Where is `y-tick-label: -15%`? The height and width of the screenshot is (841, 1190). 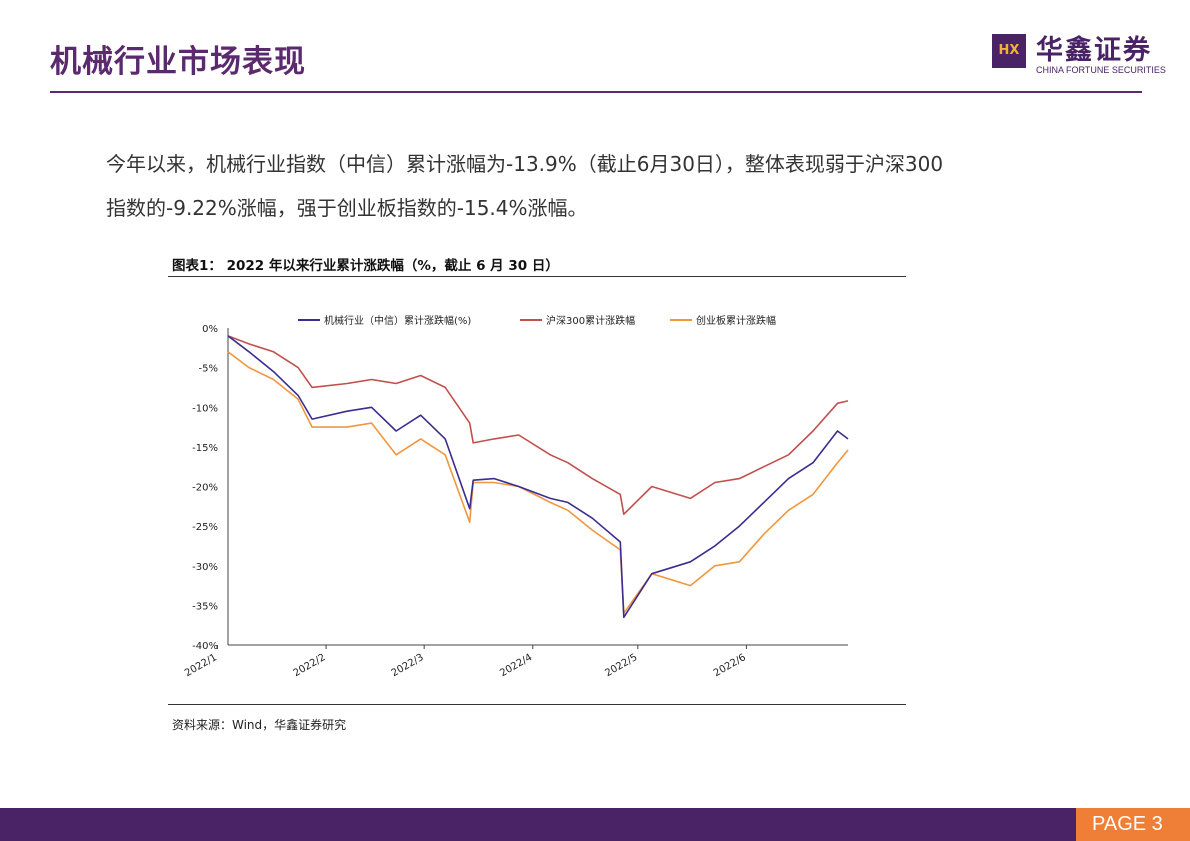
y-tick-label: -15% is located at coordinates (205, 448).